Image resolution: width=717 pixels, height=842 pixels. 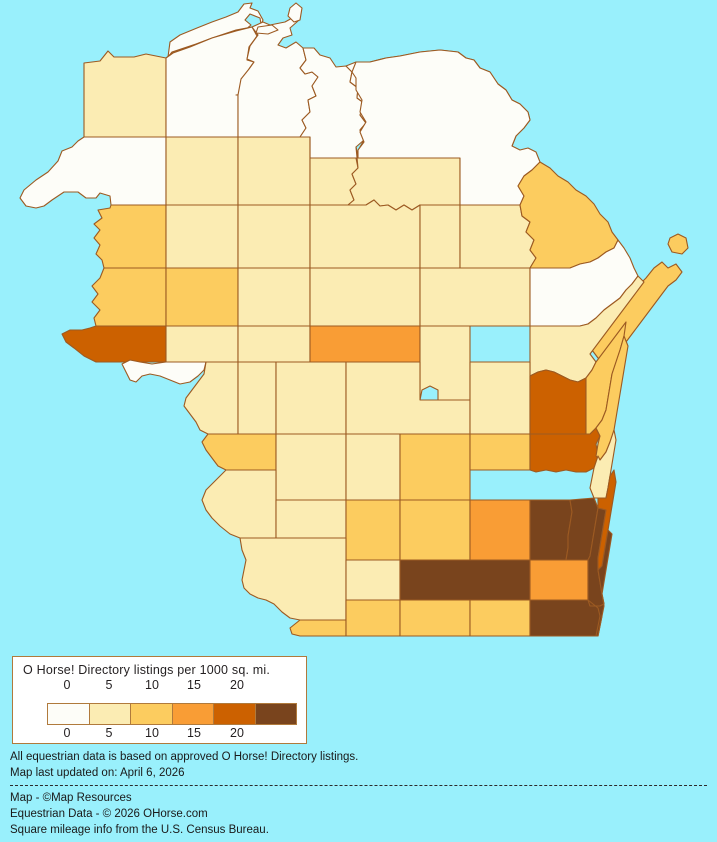 I want to click on county-washburn, so click(x=202, y=171).